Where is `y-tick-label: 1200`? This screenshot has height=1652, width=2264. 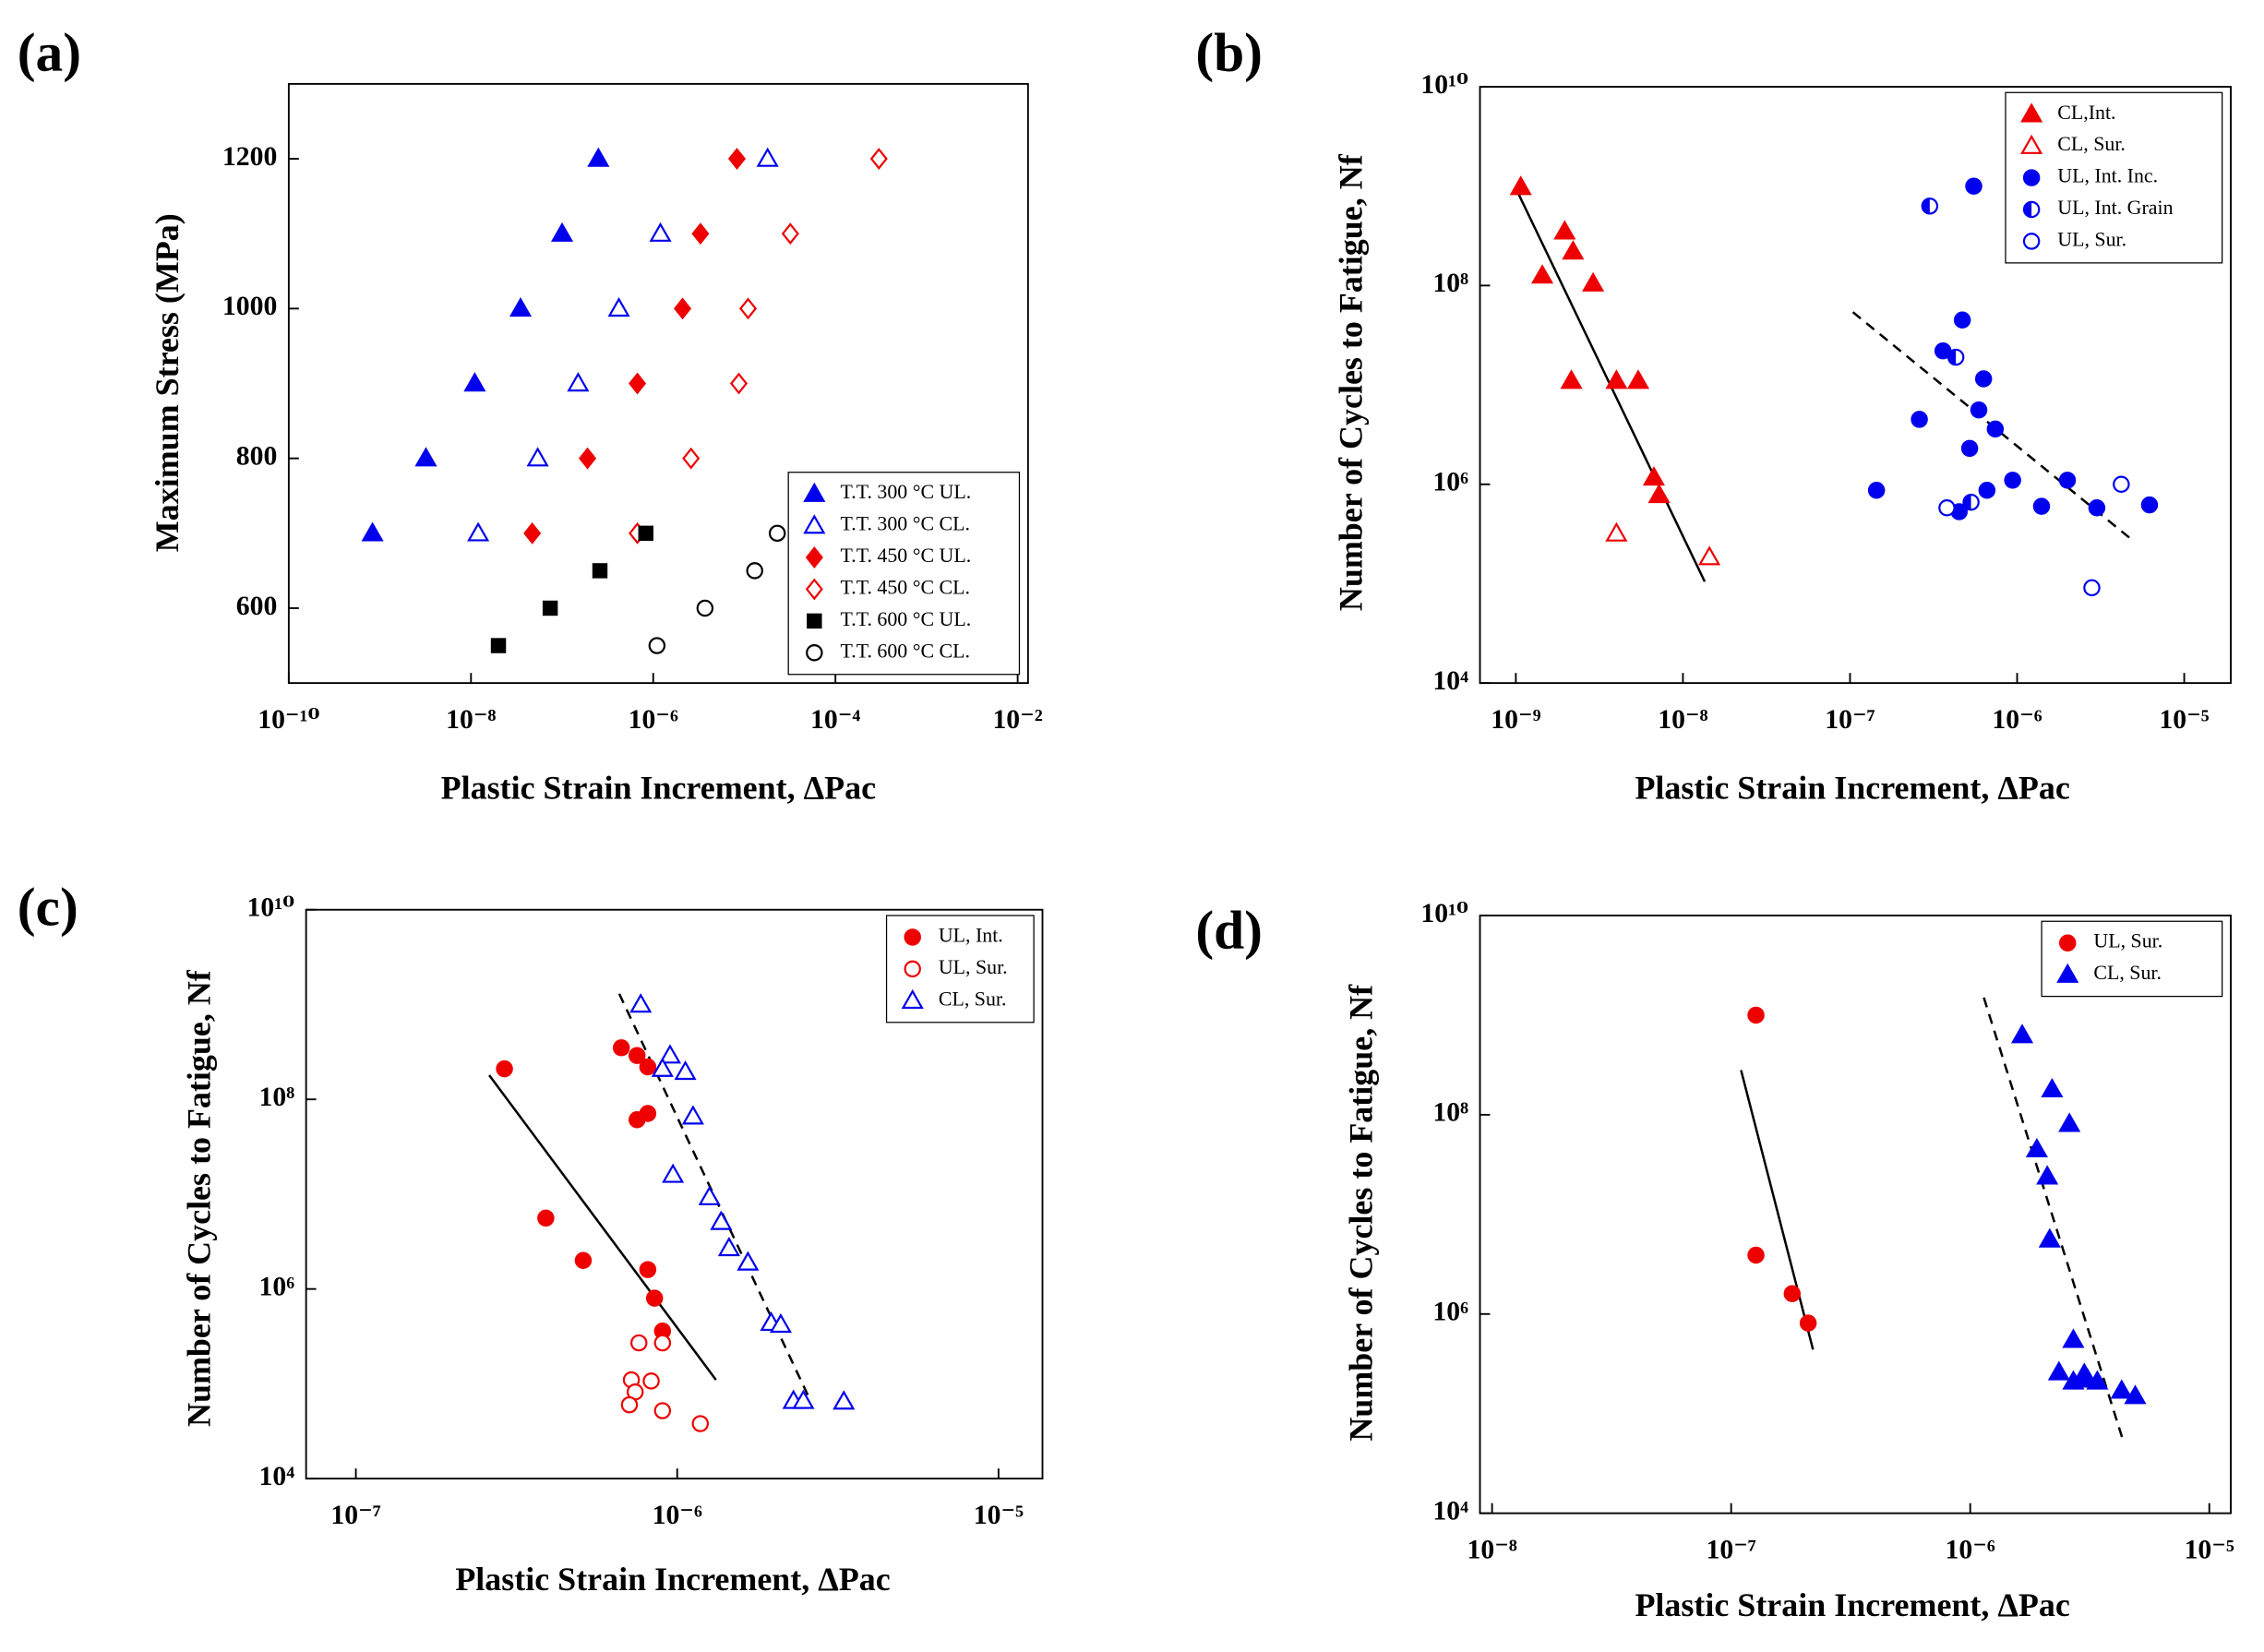
y-tick-label: 1200 is located at coordinates (249, 157).